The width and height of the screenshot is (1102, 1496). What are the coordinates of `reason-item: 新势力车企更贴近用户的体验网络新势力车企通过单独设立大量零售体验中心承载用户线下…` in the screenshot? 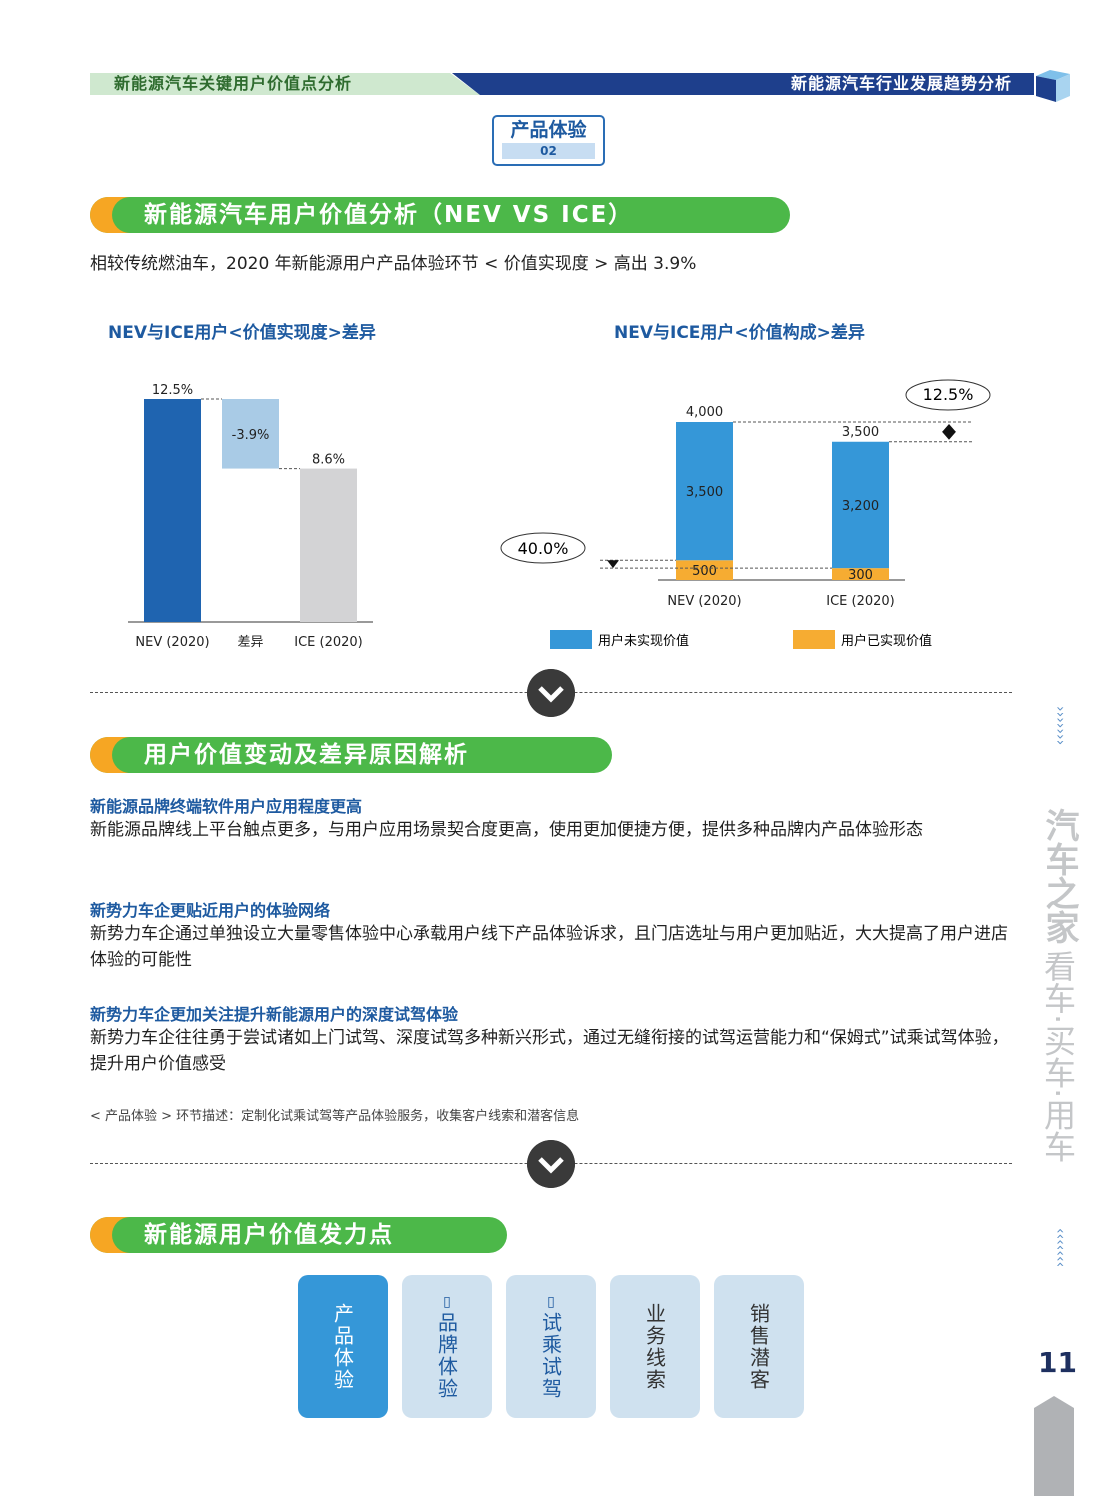 It's located at (552, 949).